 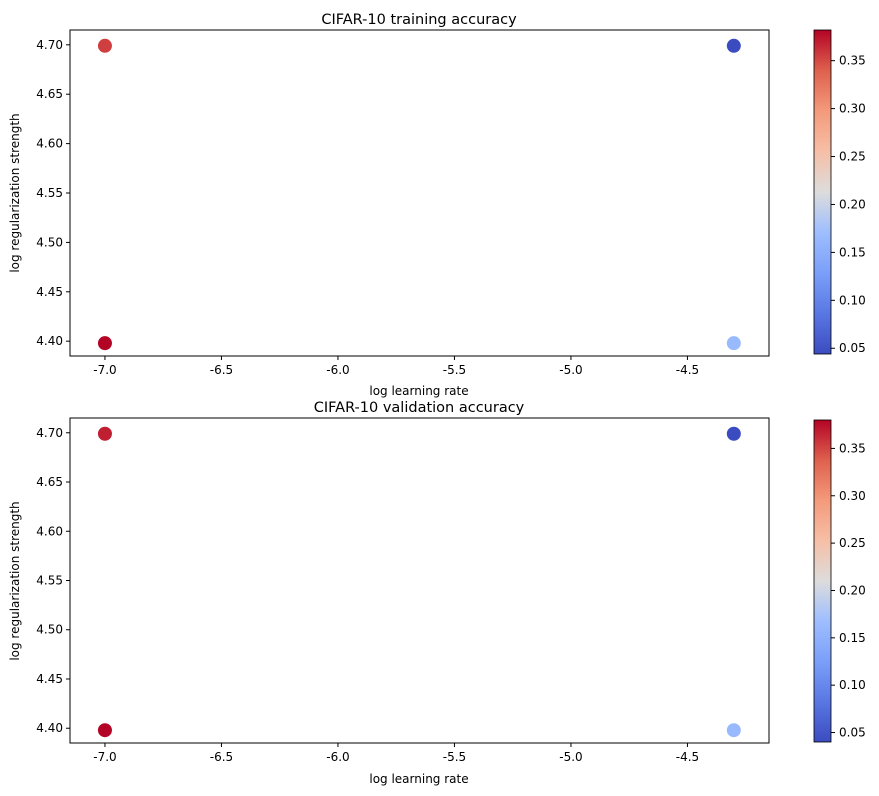 What do you see at coordinates (419, 408) in the screenshot?
I see `chart-title: CIFAR-10 validation accuracy` at bounding box center [419, 408].